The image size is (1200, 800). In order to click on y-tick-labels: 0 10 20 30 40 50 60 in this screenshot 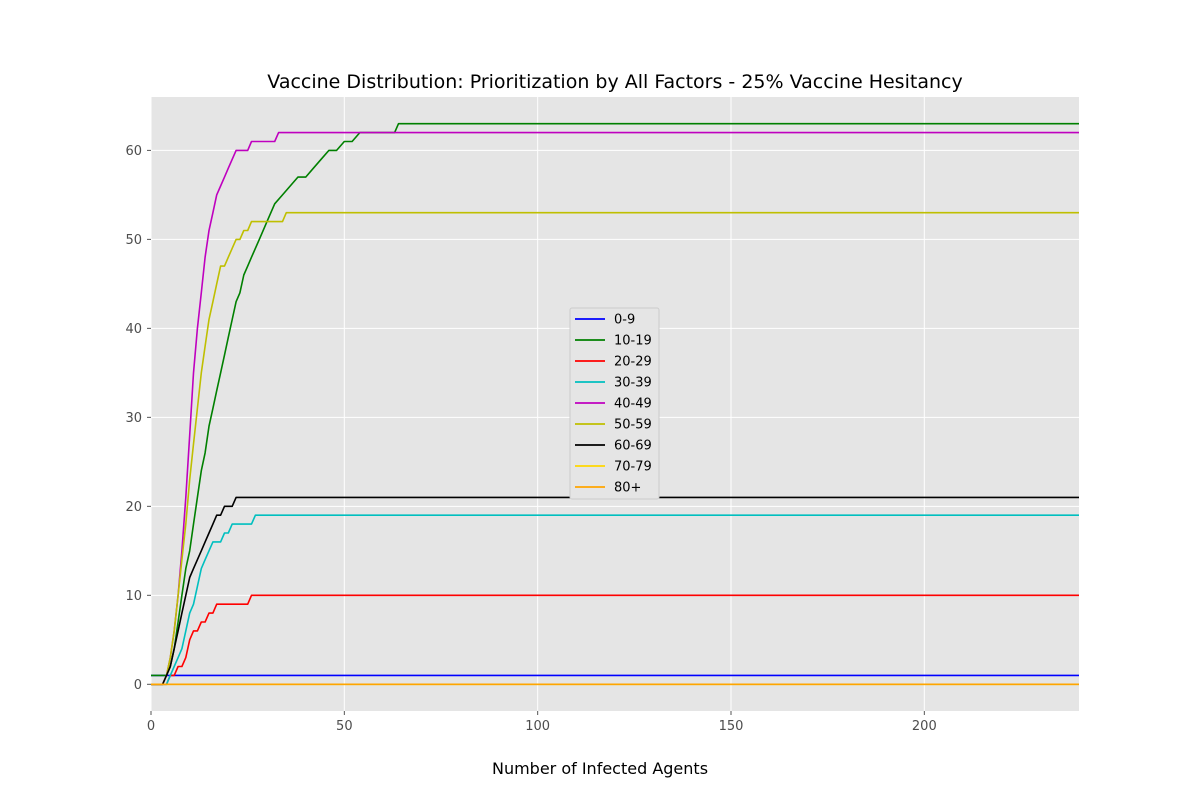, I will do `click(138, 418)`.